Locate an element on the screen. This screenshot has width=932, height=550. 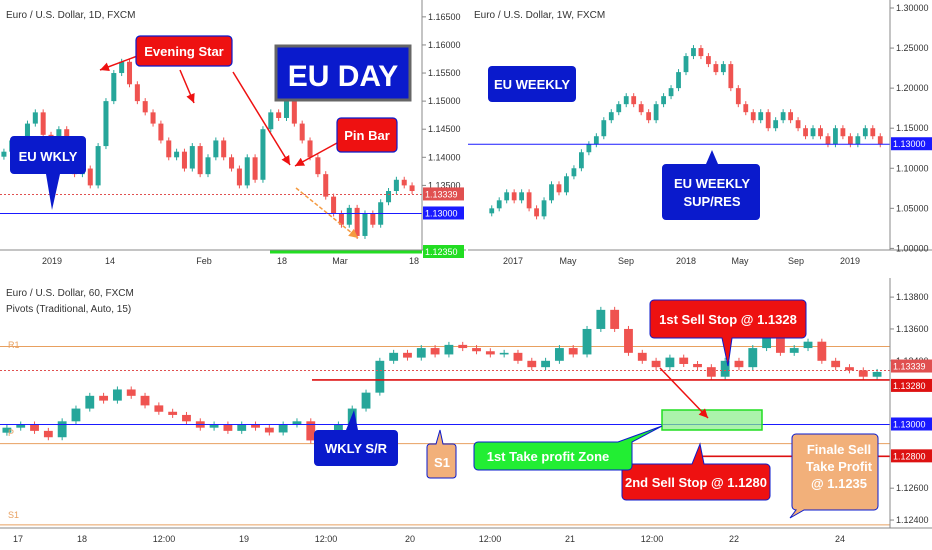
x-tick-label: May is located at coordinates (740, 261).